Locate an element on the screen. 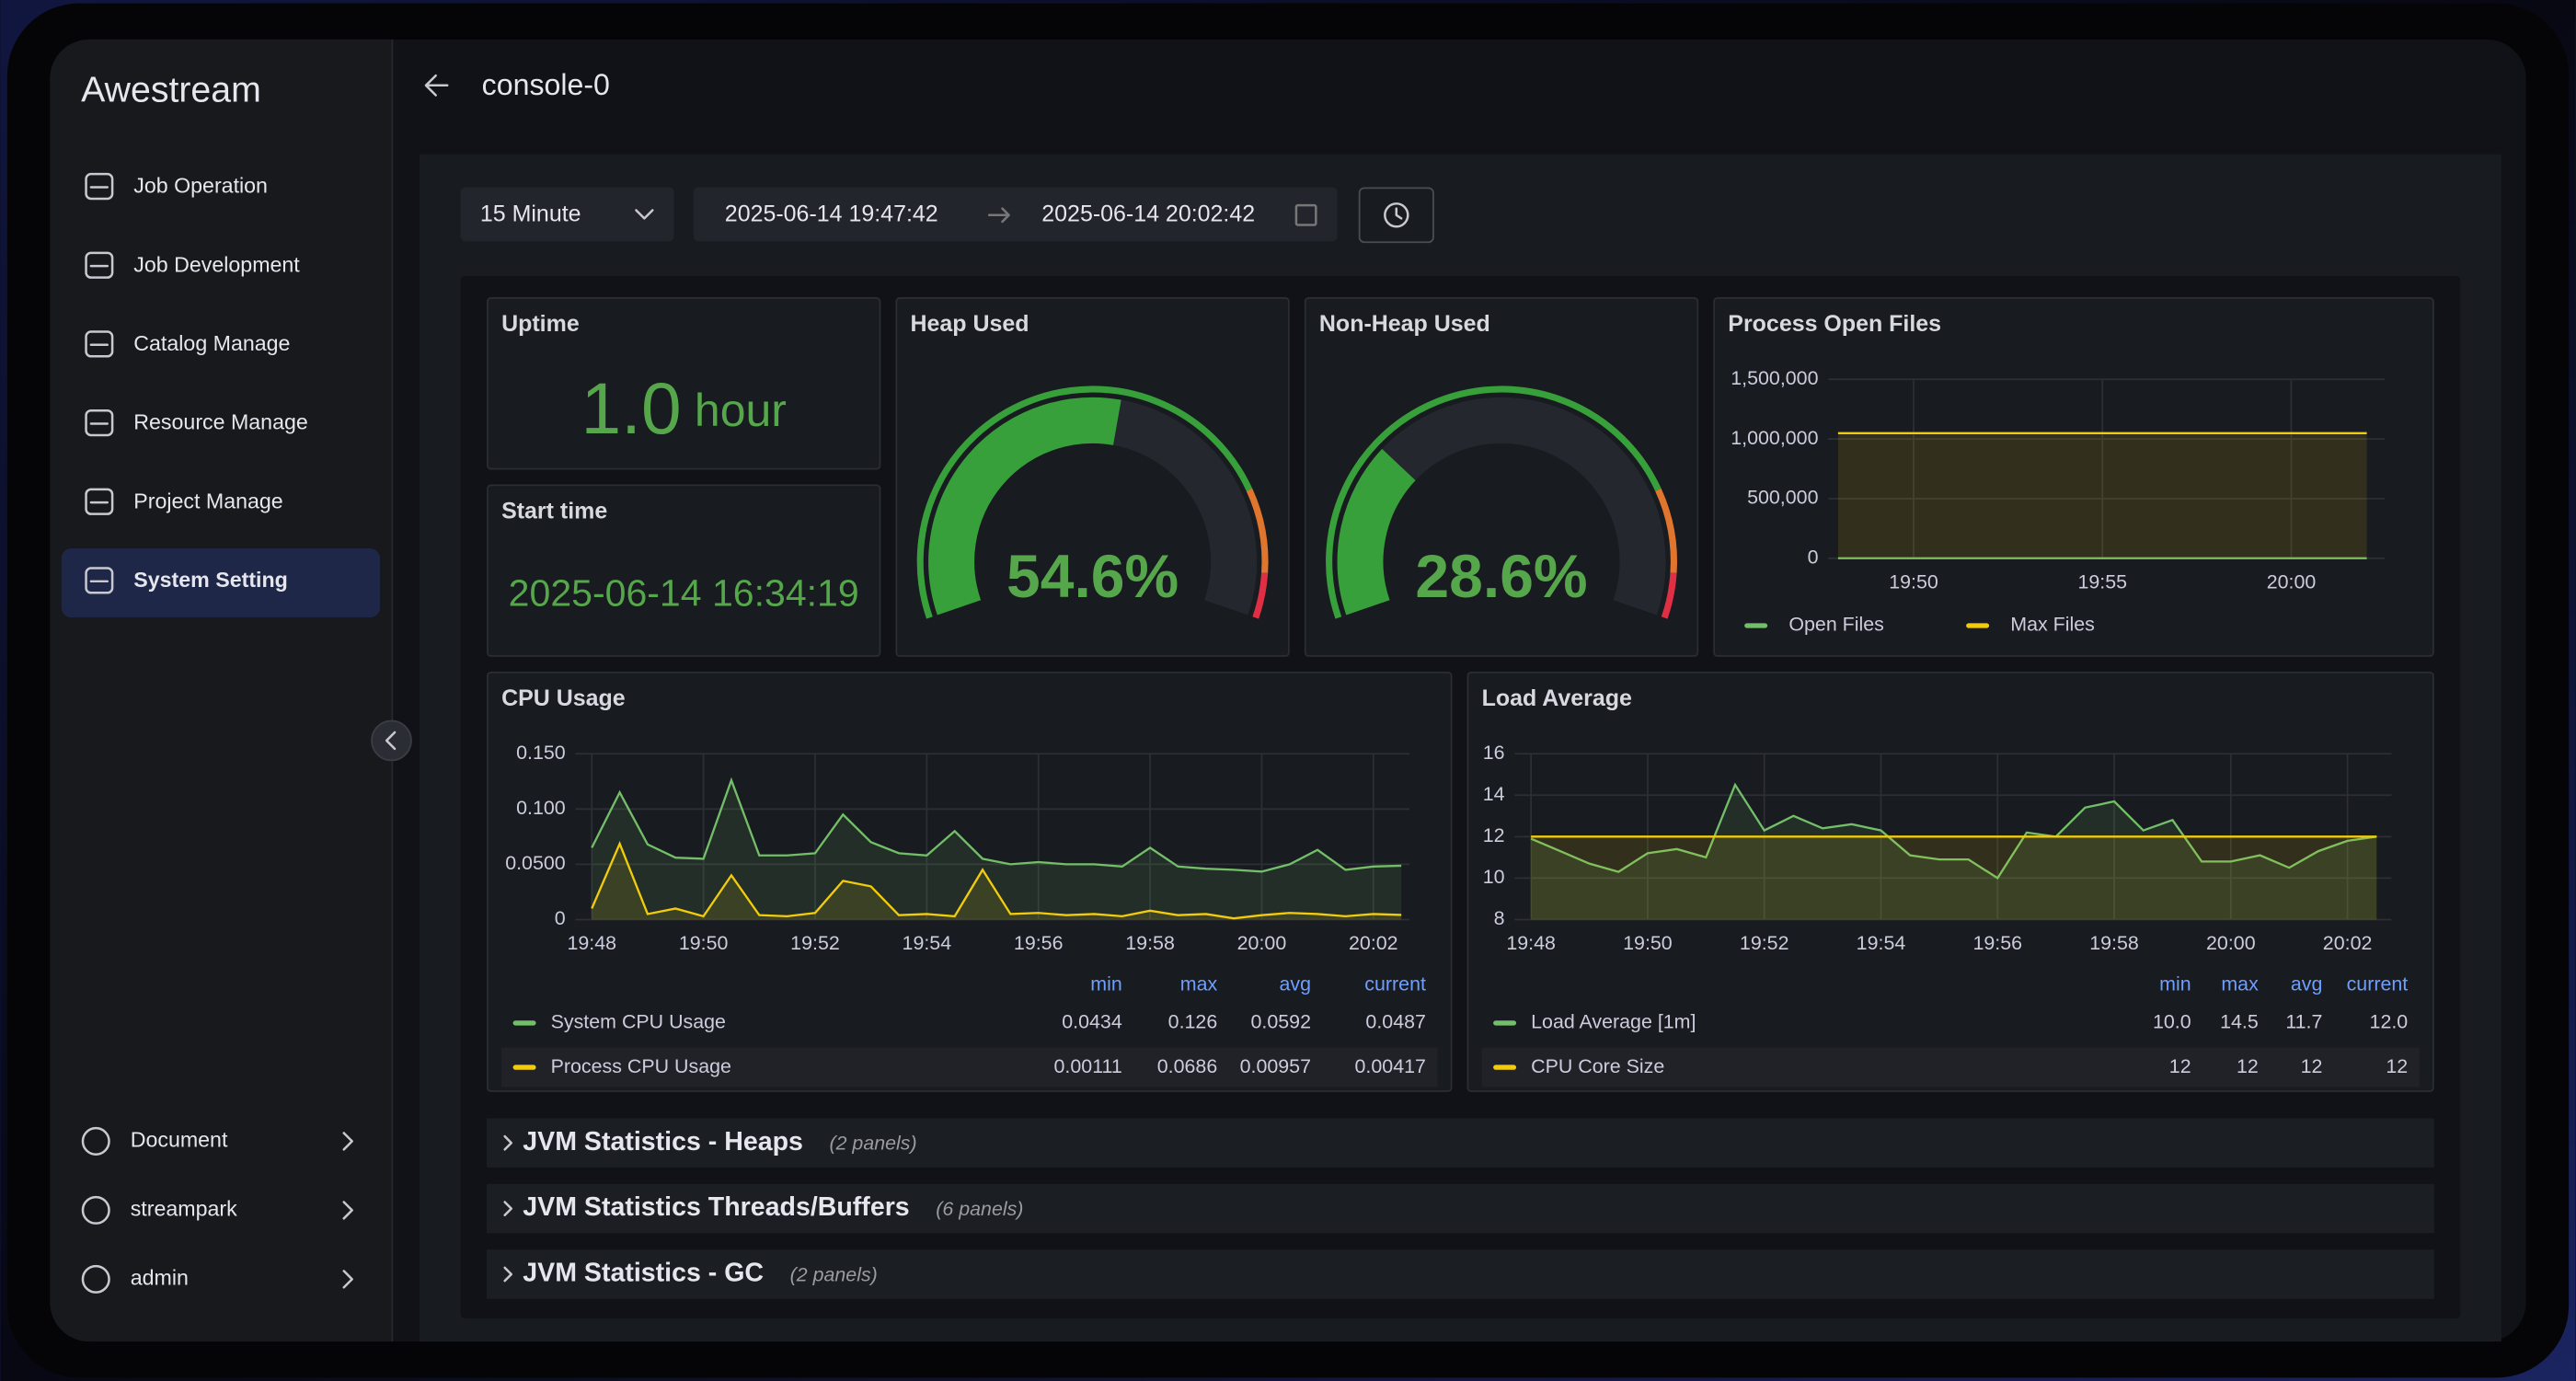 The height and width of the screenshot is (1381, 2576). legend-label: Load Average [1m] is located at coordinates (1613, 1022).